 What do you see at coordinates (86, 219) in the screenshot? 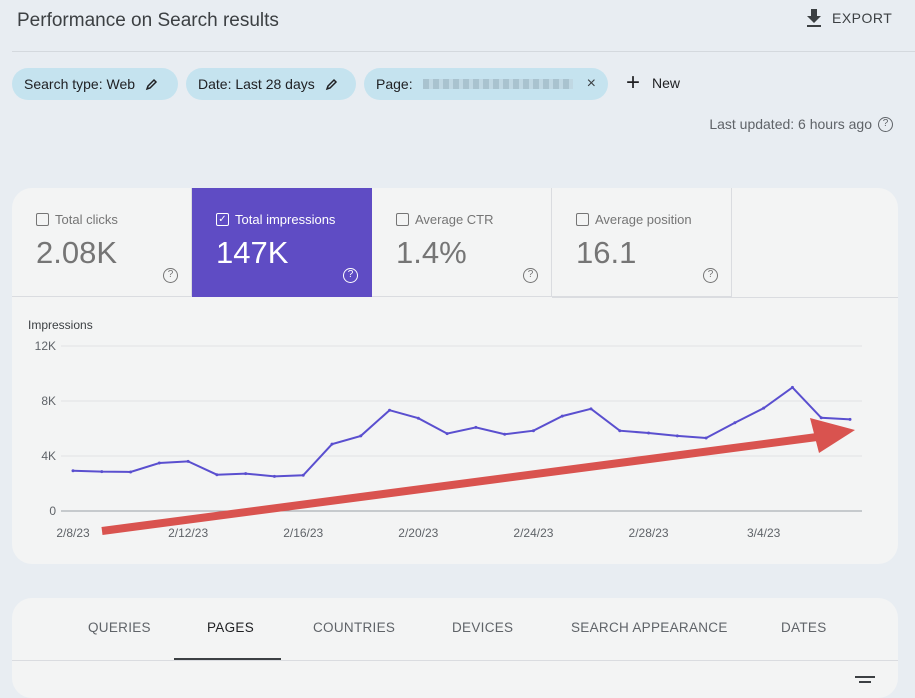
I see `metric-label: Total clicks` at bounding box center [86, 219].